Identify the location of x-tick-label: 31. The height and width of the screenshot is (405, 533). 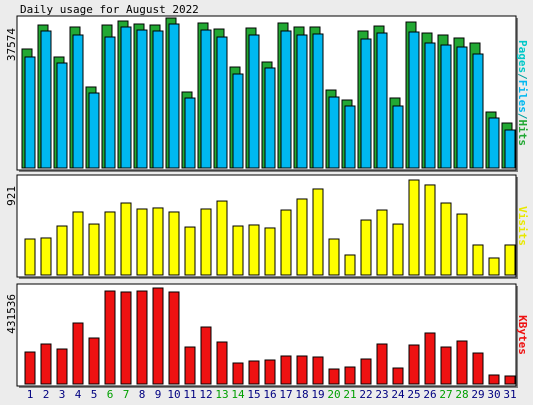
(509, 394).